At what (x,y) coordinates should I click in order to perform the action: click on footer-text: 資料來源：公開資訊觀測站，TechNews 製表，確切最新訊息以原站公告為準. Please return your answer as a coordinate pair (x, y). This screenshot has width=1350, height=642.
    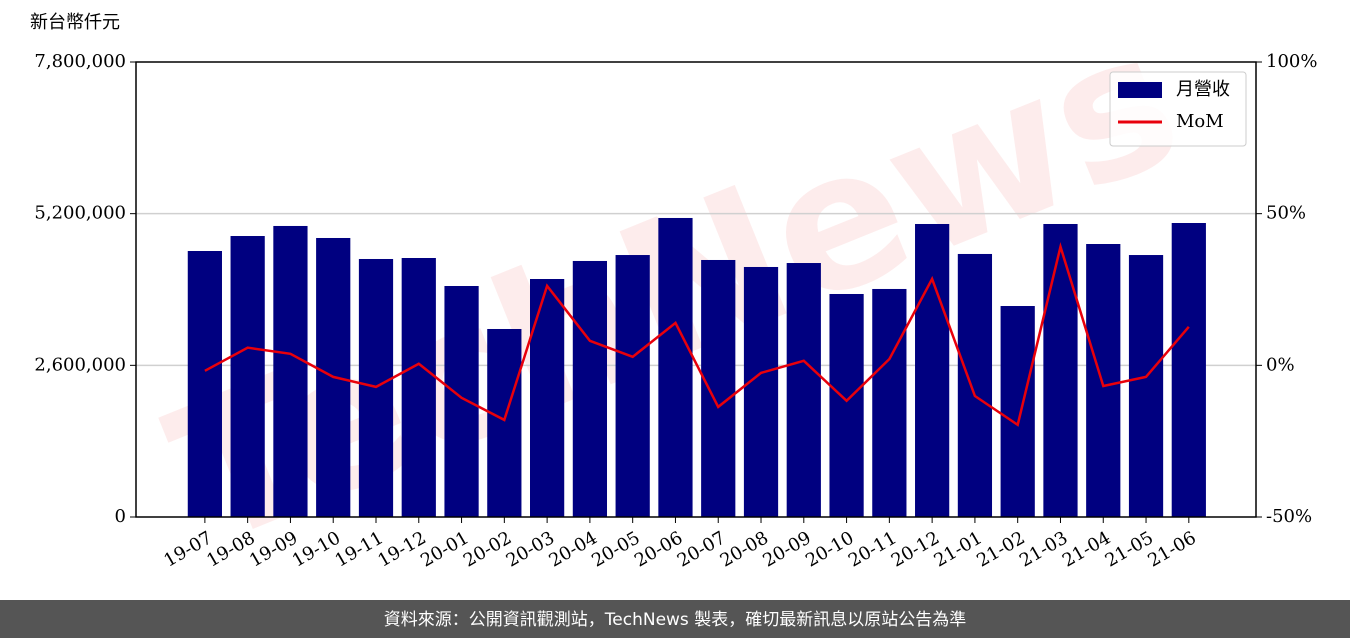
    Looking at the image, I should click on (675, 620).